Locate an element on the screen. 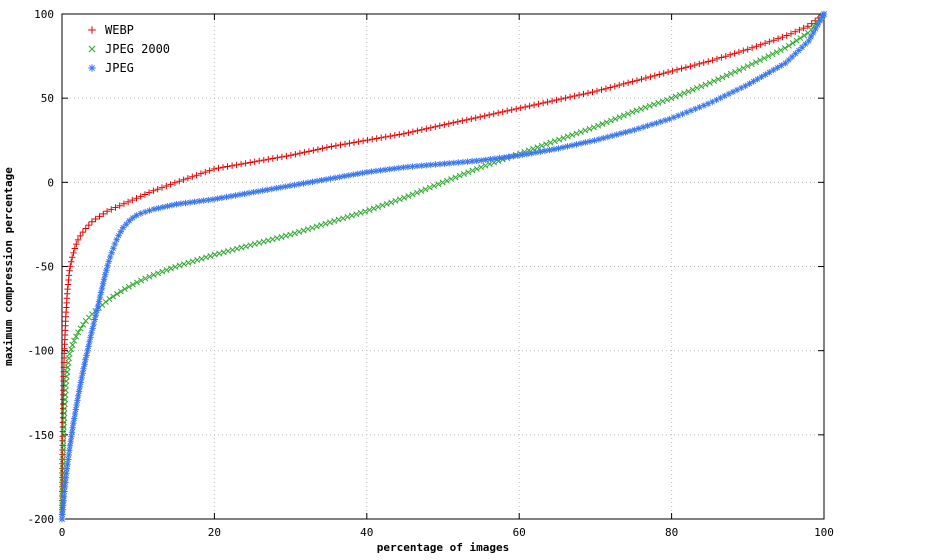 The height and width of the screenshot is (560, 947). y-tick-label: -150 is located at coordinates (41, 435).